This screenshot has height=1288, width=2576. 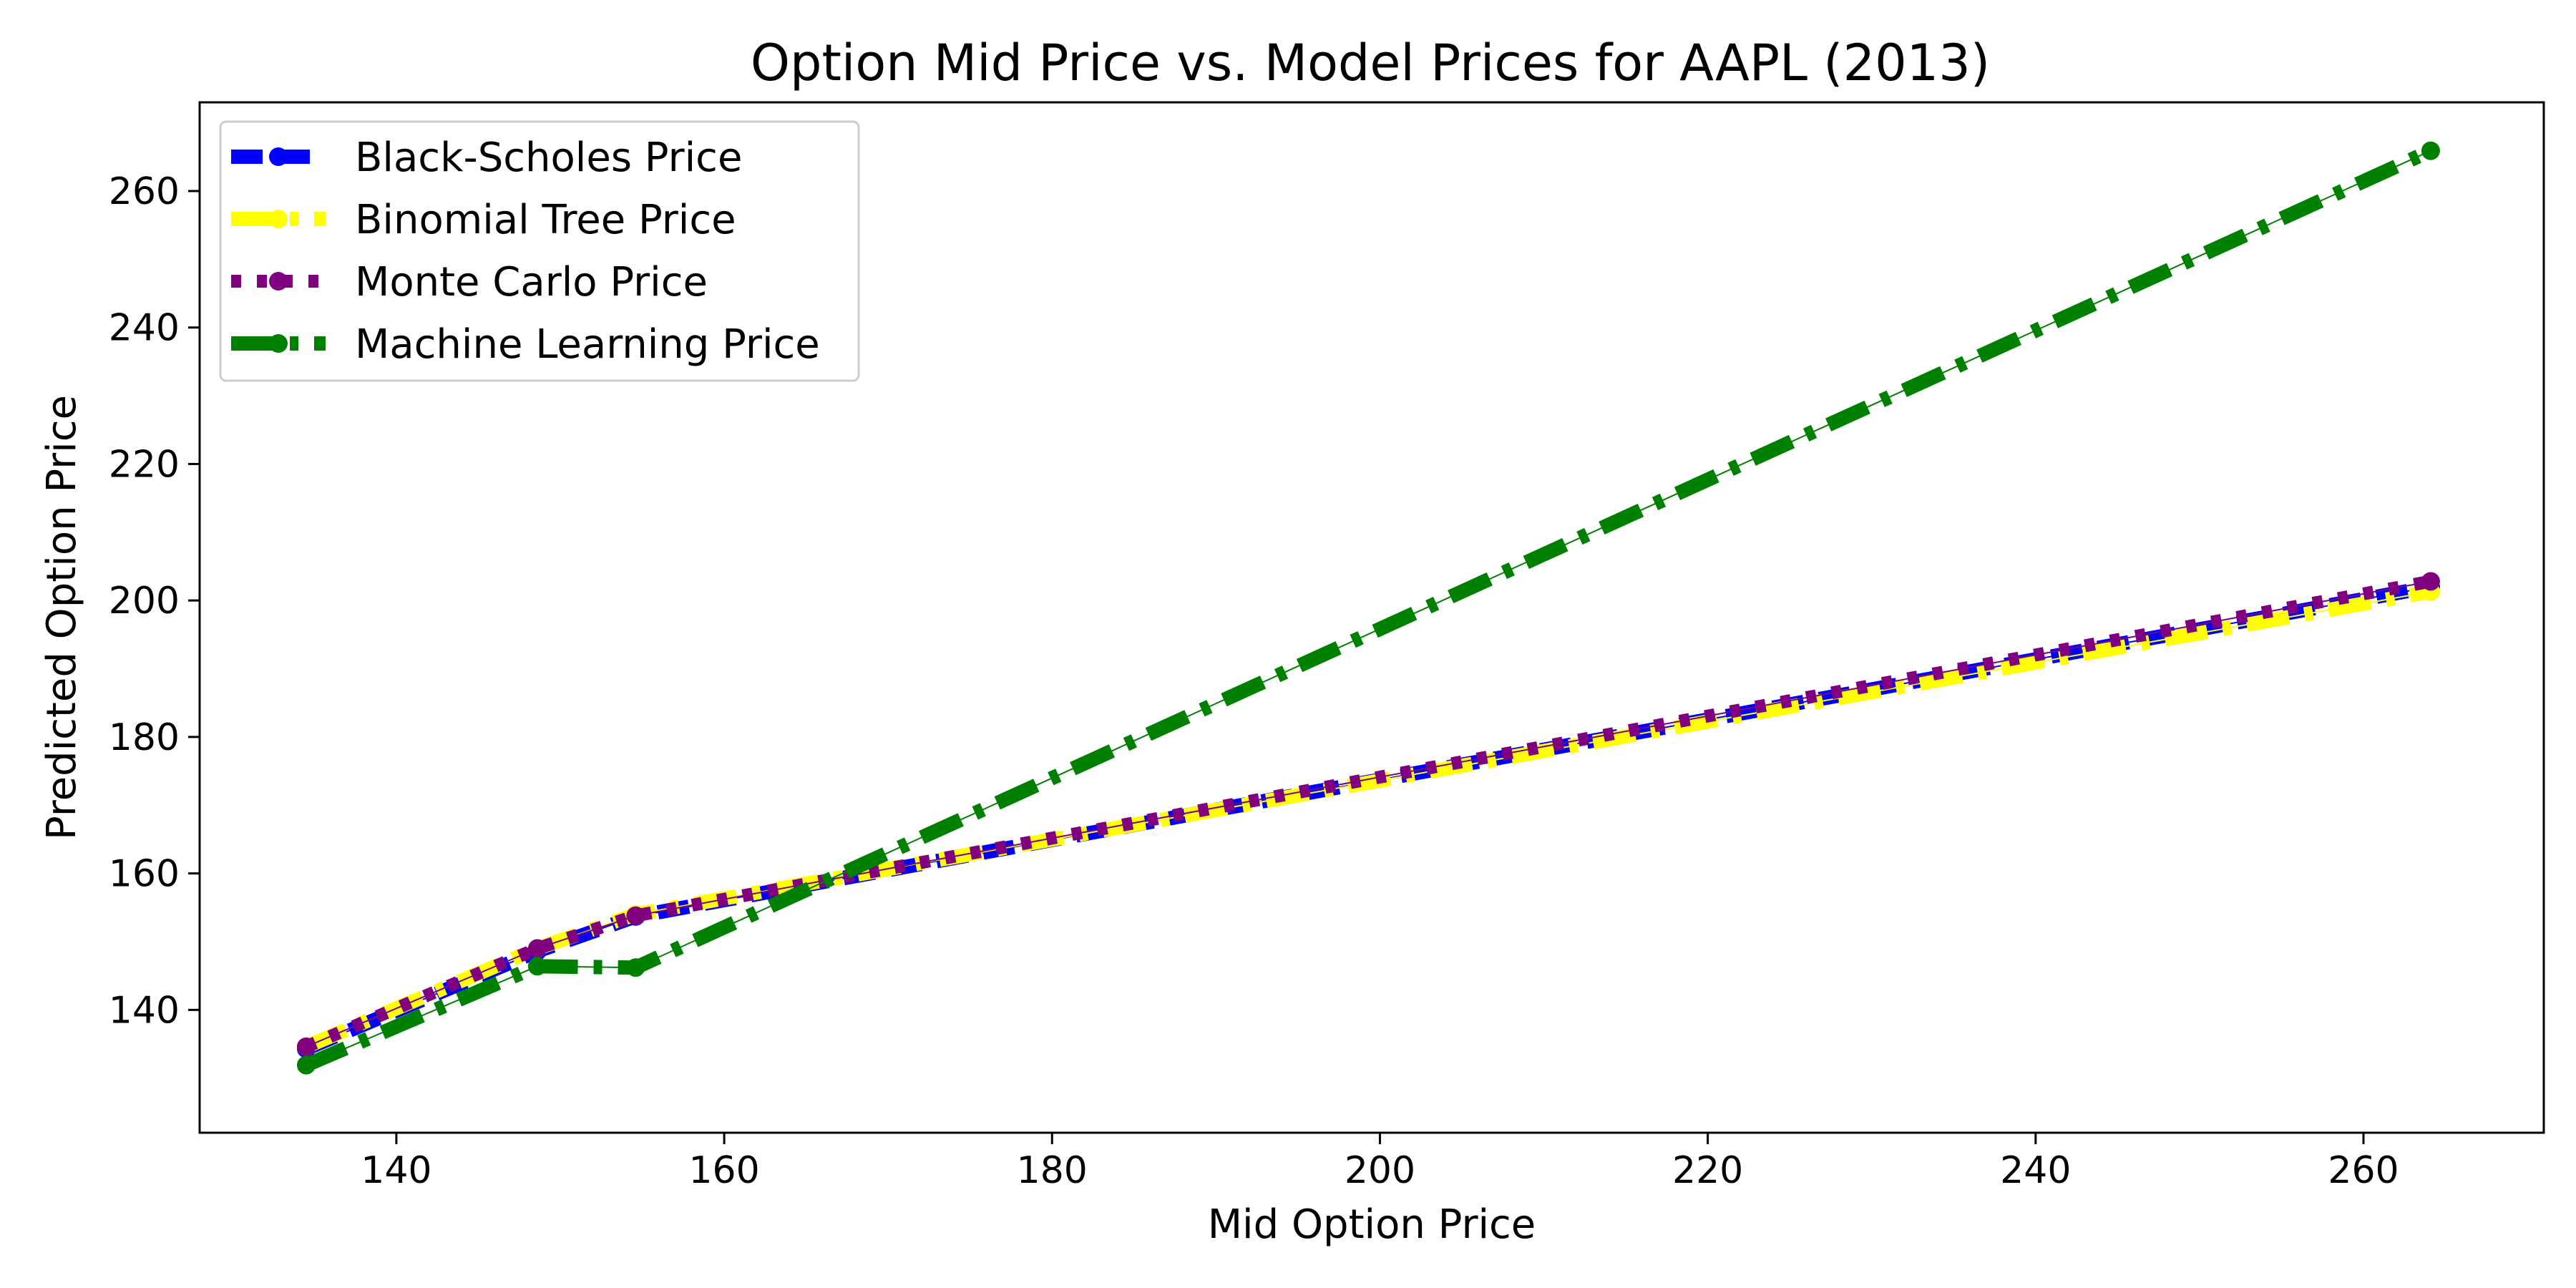 I want to click on legend-item: Black-Scholes Price, so click(x=486, y=158).